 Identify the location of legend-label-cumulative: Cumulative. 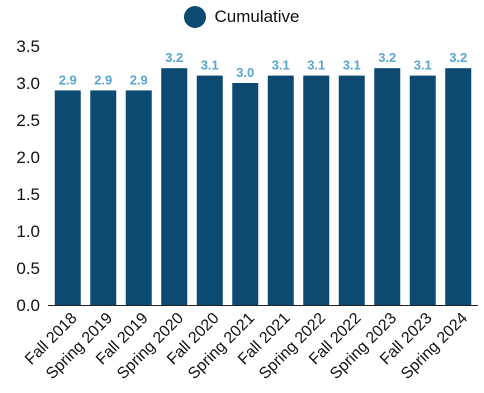
(257, 16).